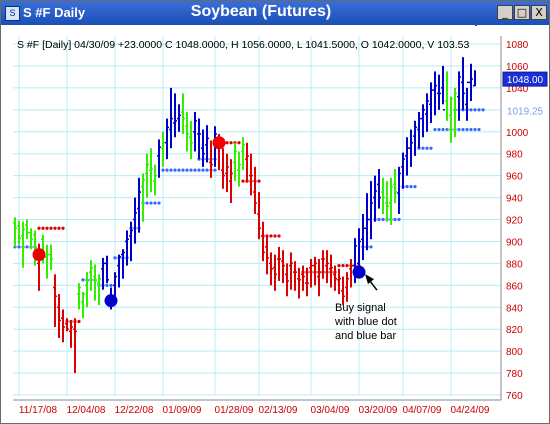 This screenshot has width=550, height=424. I want to click on y-tick-label: 1080, so click(517, 45).